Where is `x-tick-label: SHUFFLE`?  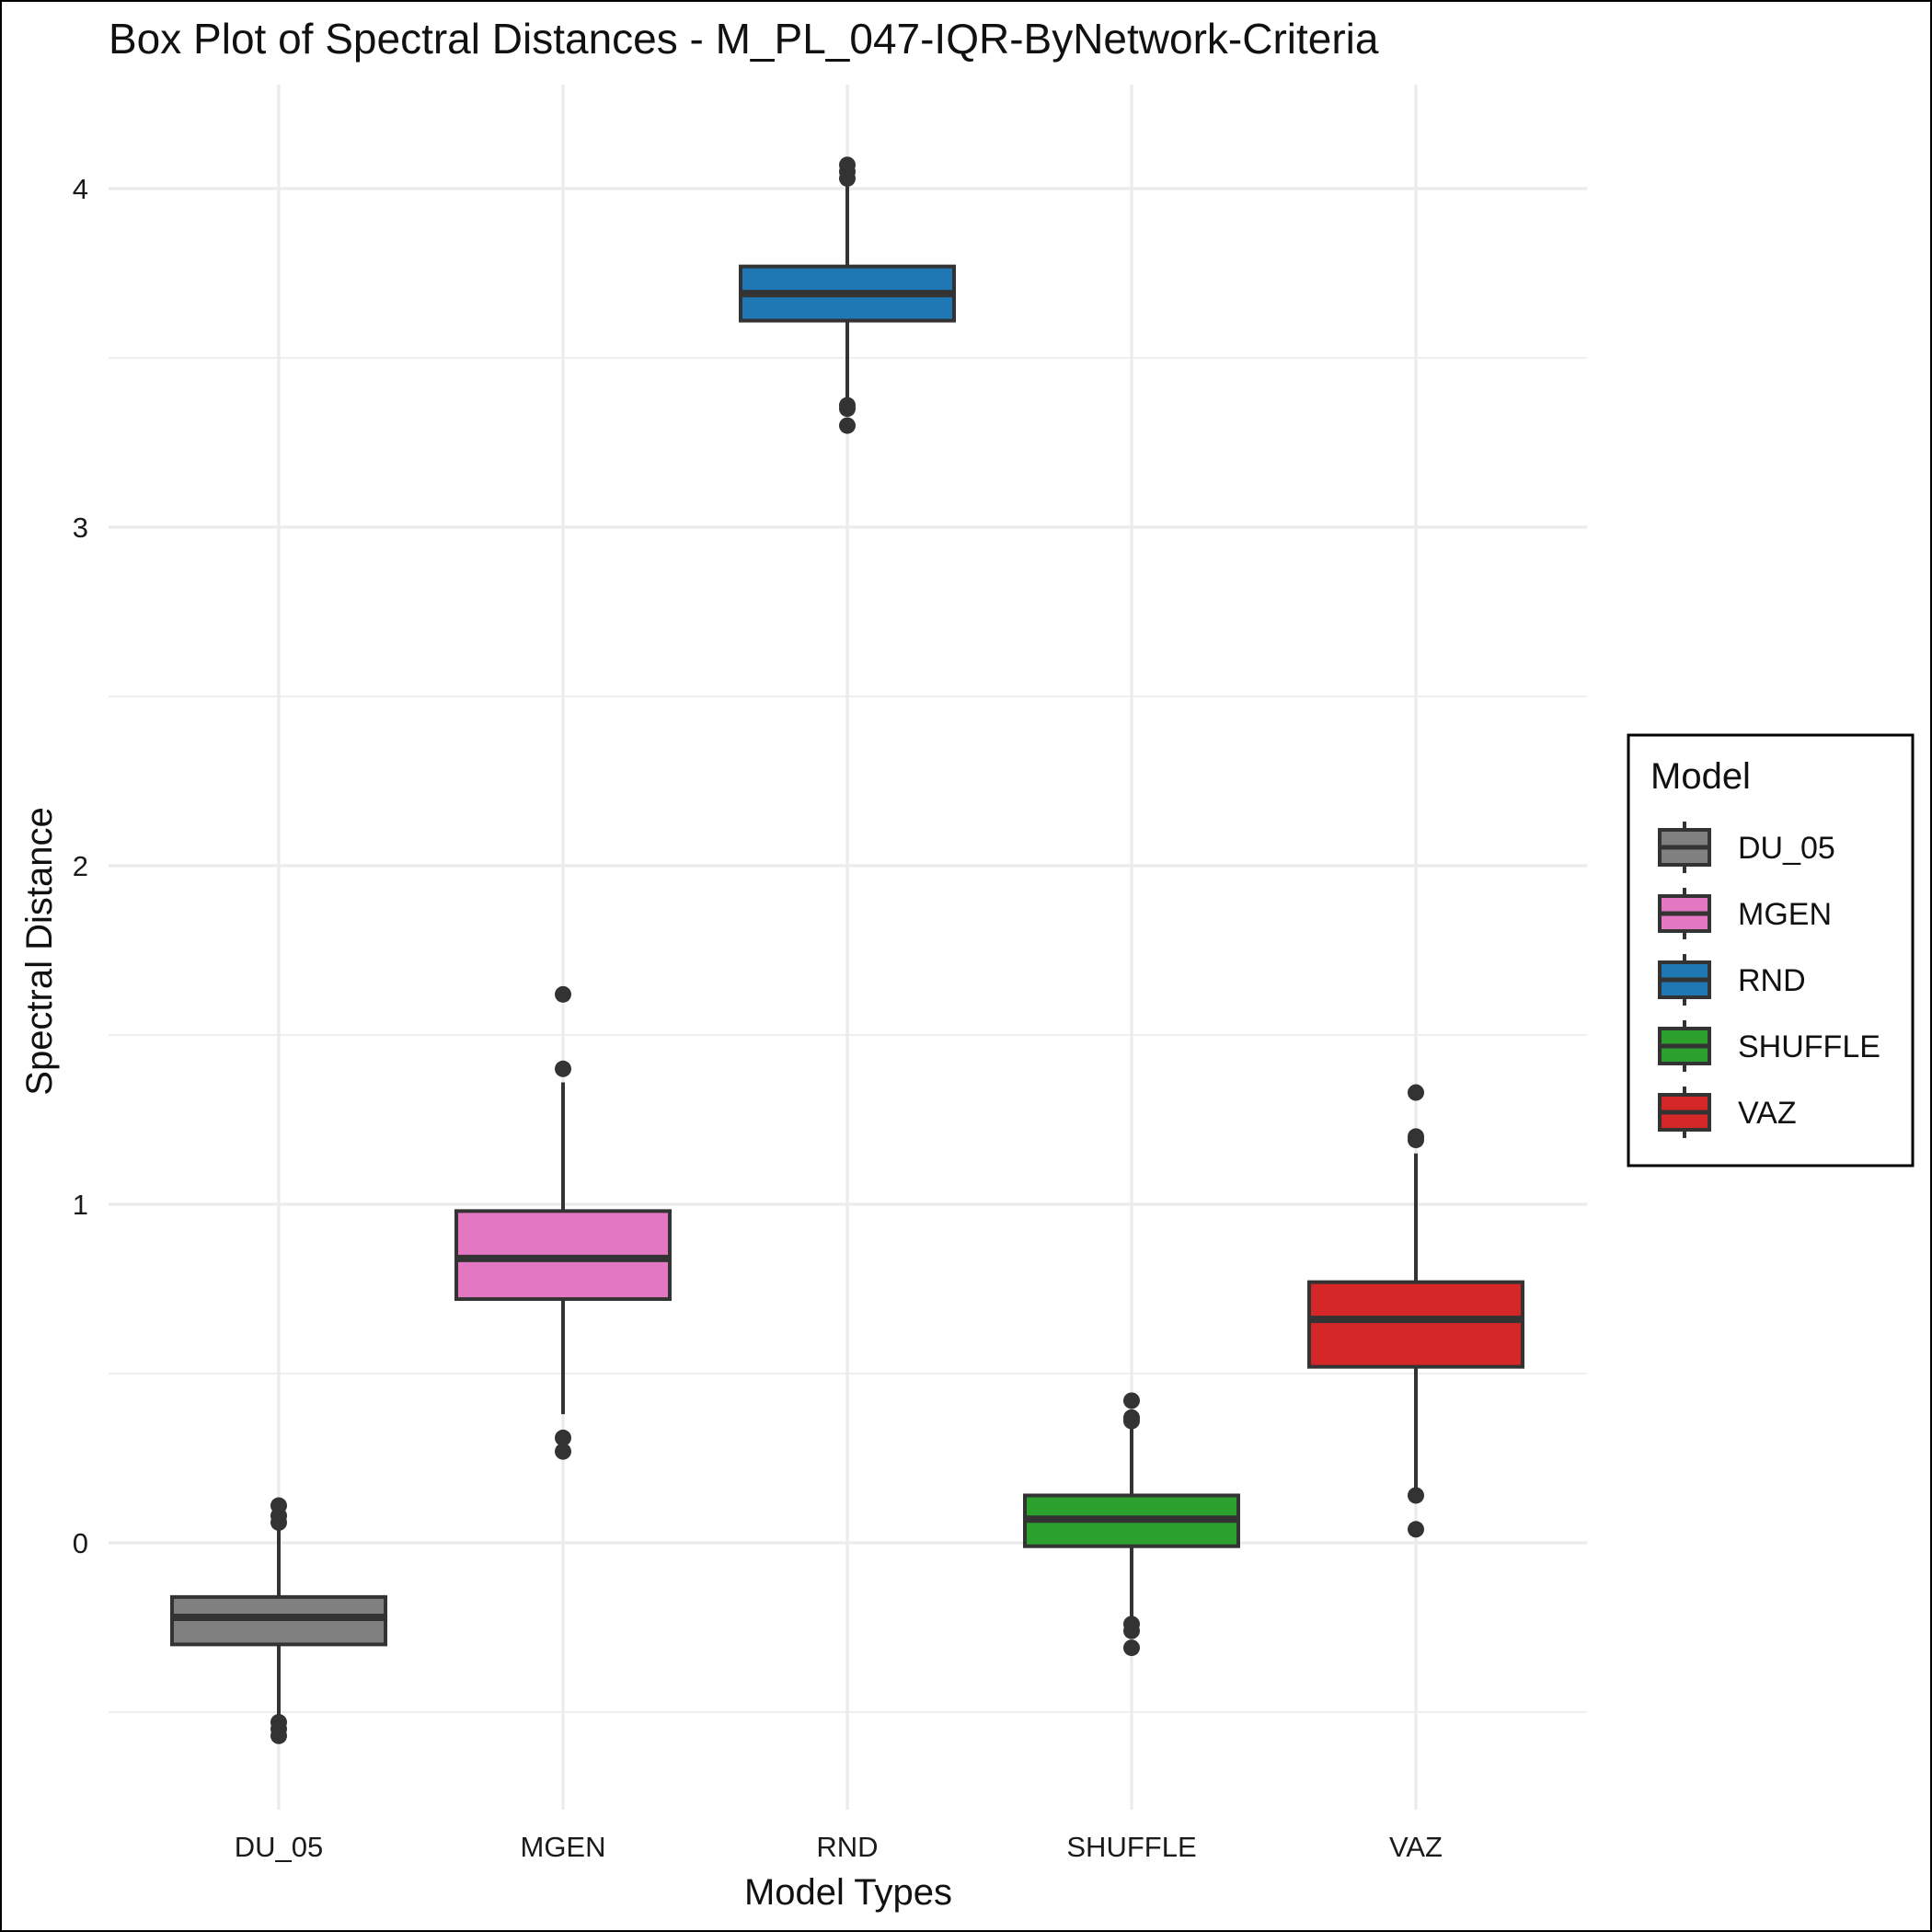 x-tick-label: SHUFFLE is located at coordinates (1131, 1847).